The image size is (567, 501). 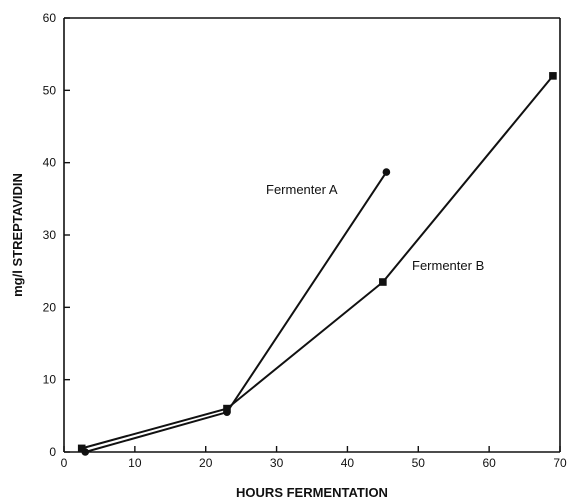 I want to click on x-tick-label: 10, so click(x=135, y=463).